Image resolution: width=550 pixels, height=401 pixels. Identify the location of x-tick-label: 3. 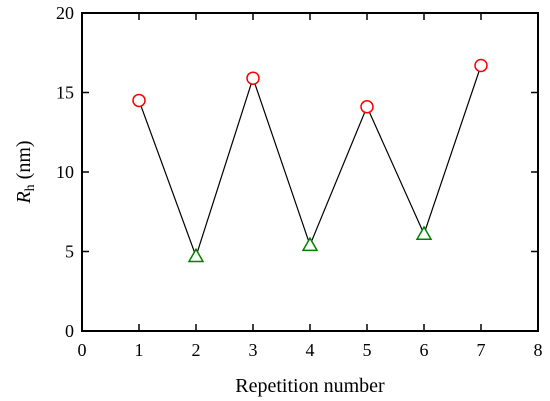
(253, 350).